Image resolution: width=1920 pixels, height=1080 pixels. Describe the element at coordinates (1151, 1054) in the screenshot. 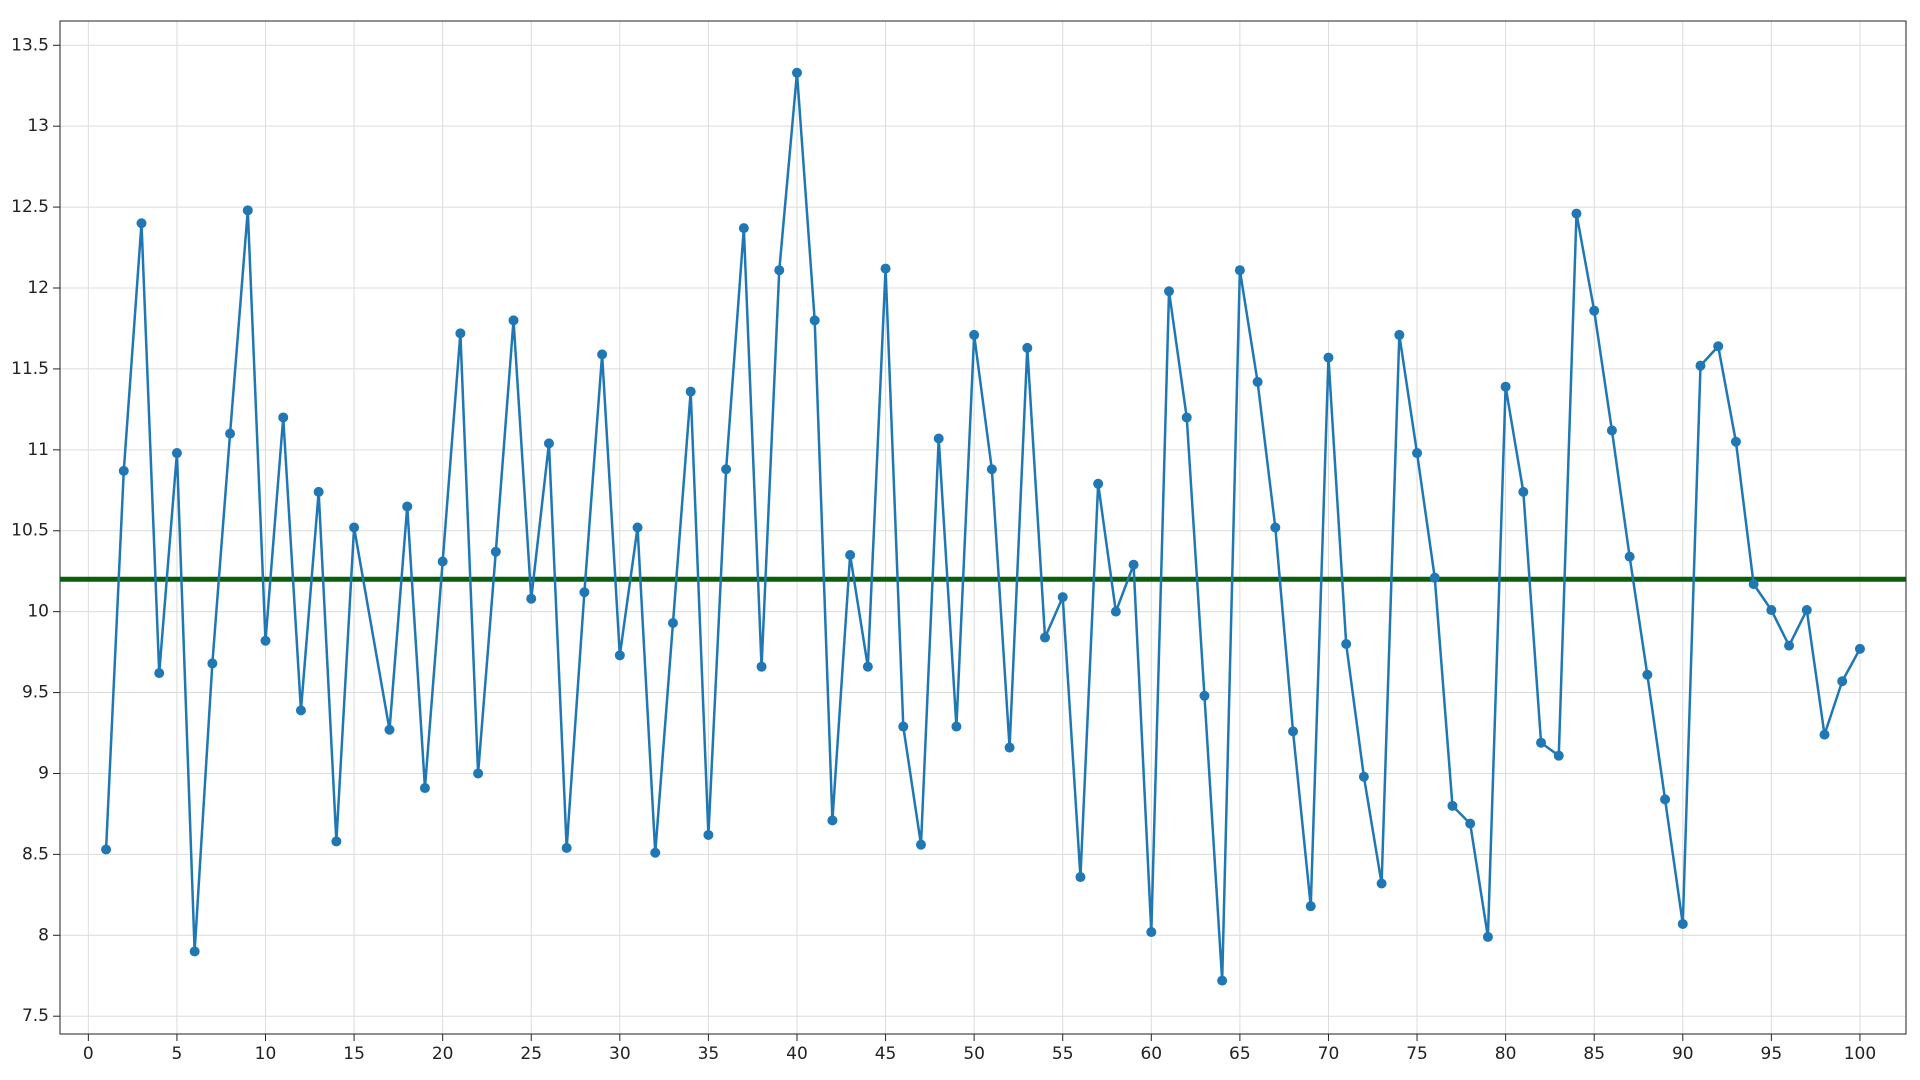

I see `x-tick-label: 60` at that location.